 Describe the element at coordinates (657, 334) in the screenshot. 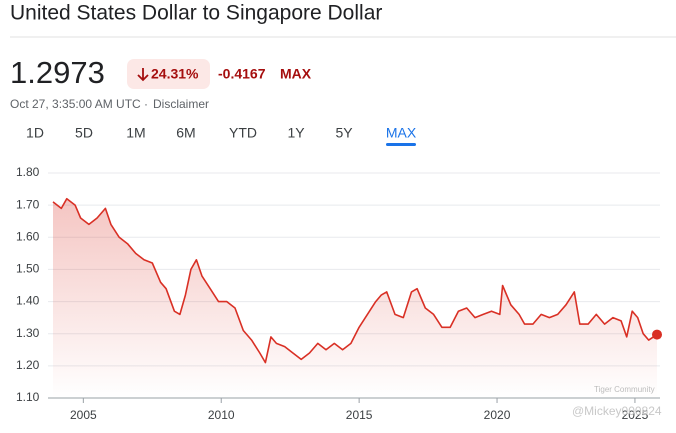

I see `last-point` at that location.